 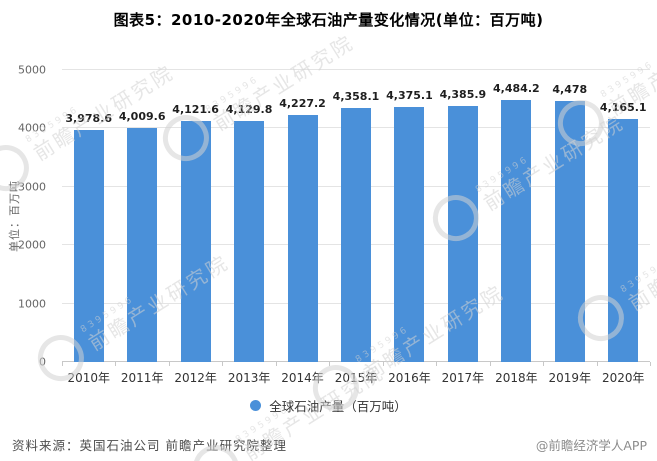 I want to click on chart-title: 图表5：2010-2020年全球石油产量变化情况(单位：百万吨), so click(x=328, y=20).